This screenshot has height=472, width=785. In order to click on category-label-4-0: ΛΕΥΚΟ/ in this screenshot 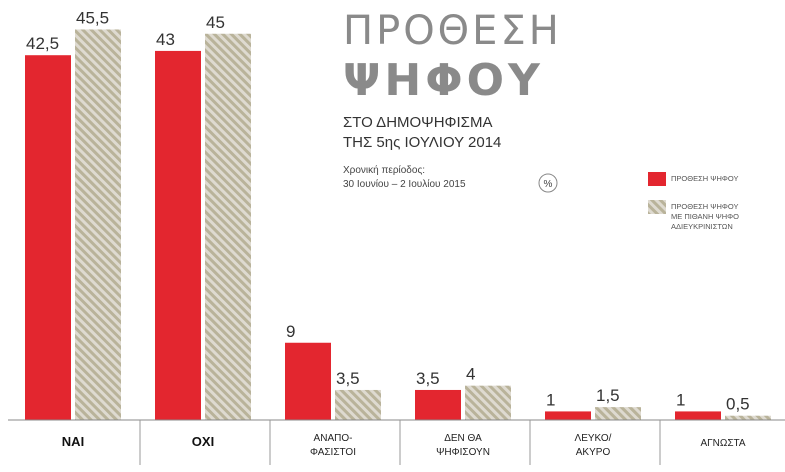, I will do `click(593, 438)`.